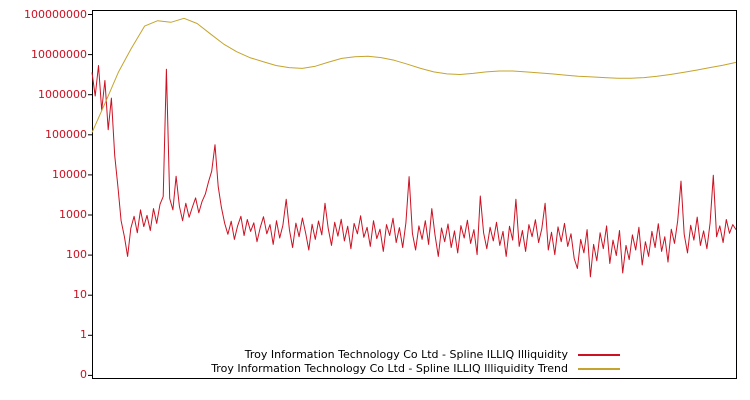  What do you see at coordinates (66, 134) in the screenshot?
I see `y-axis-tick-label: 100000` at bounding box center [66, 134].